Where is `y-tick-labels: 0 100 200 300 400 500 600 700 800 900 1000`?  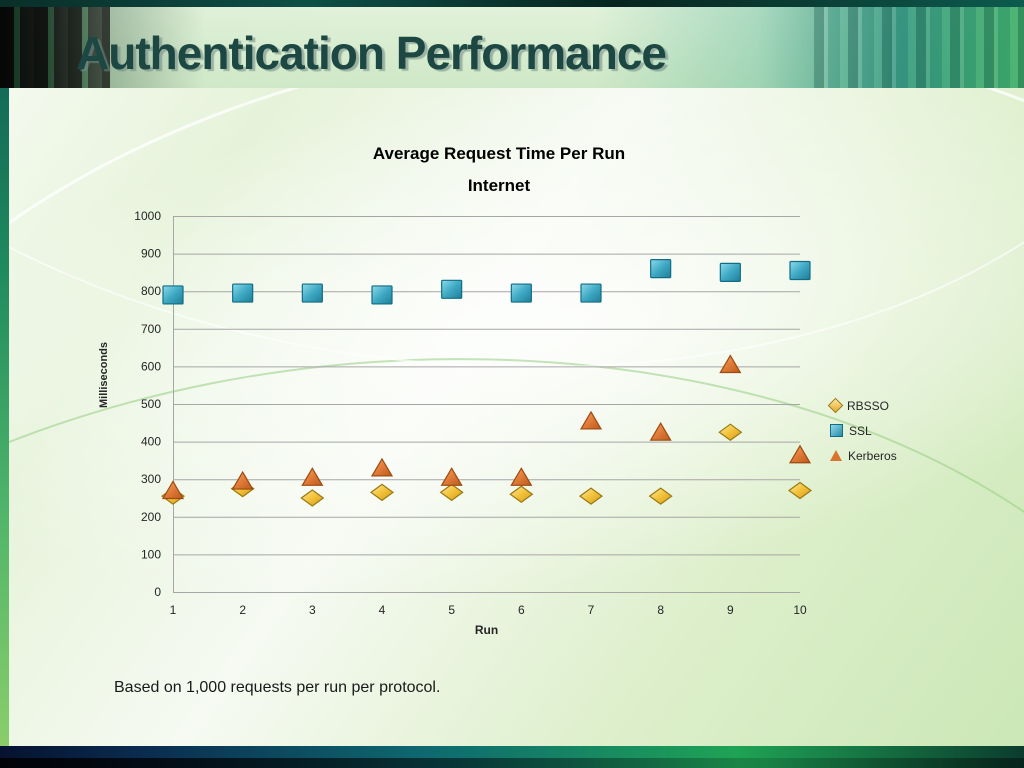 y-tick-labels: 0 100 200 300 400 500 600 700 800 900 1000 is located at coordinates (147, 404).